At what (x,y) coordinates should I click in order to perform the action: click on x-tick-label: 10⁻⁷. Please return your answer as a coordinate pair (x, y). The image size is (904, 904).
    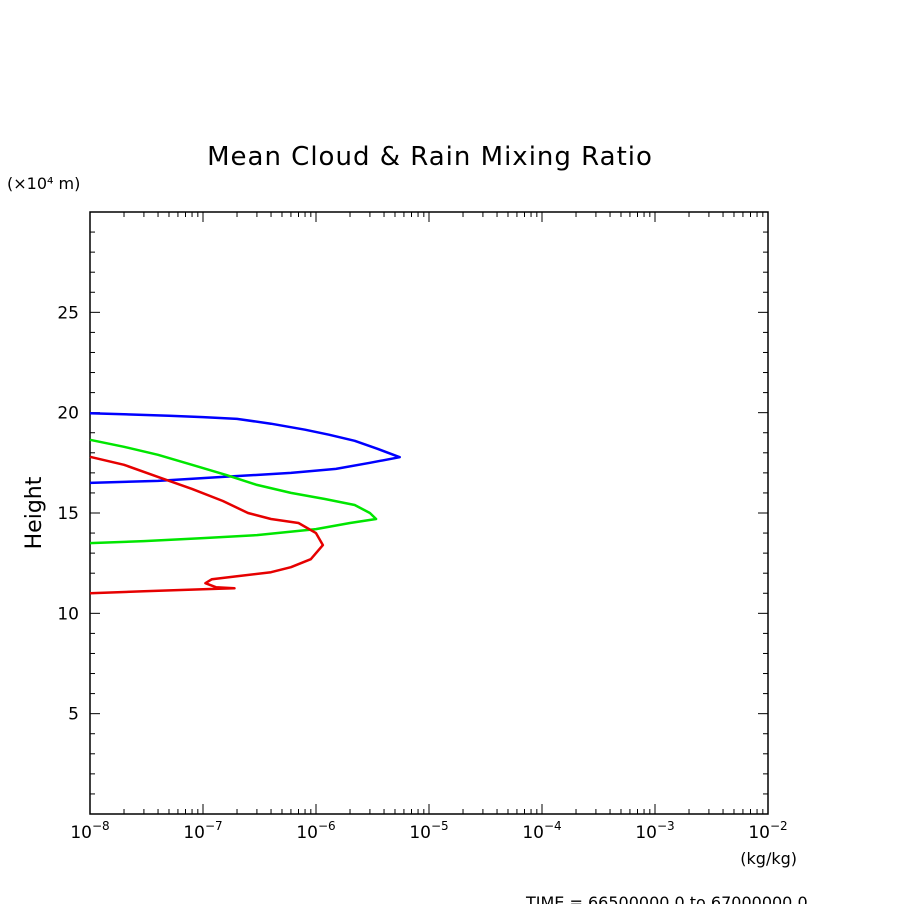
    Looking at the image, I should click on (202, 831).